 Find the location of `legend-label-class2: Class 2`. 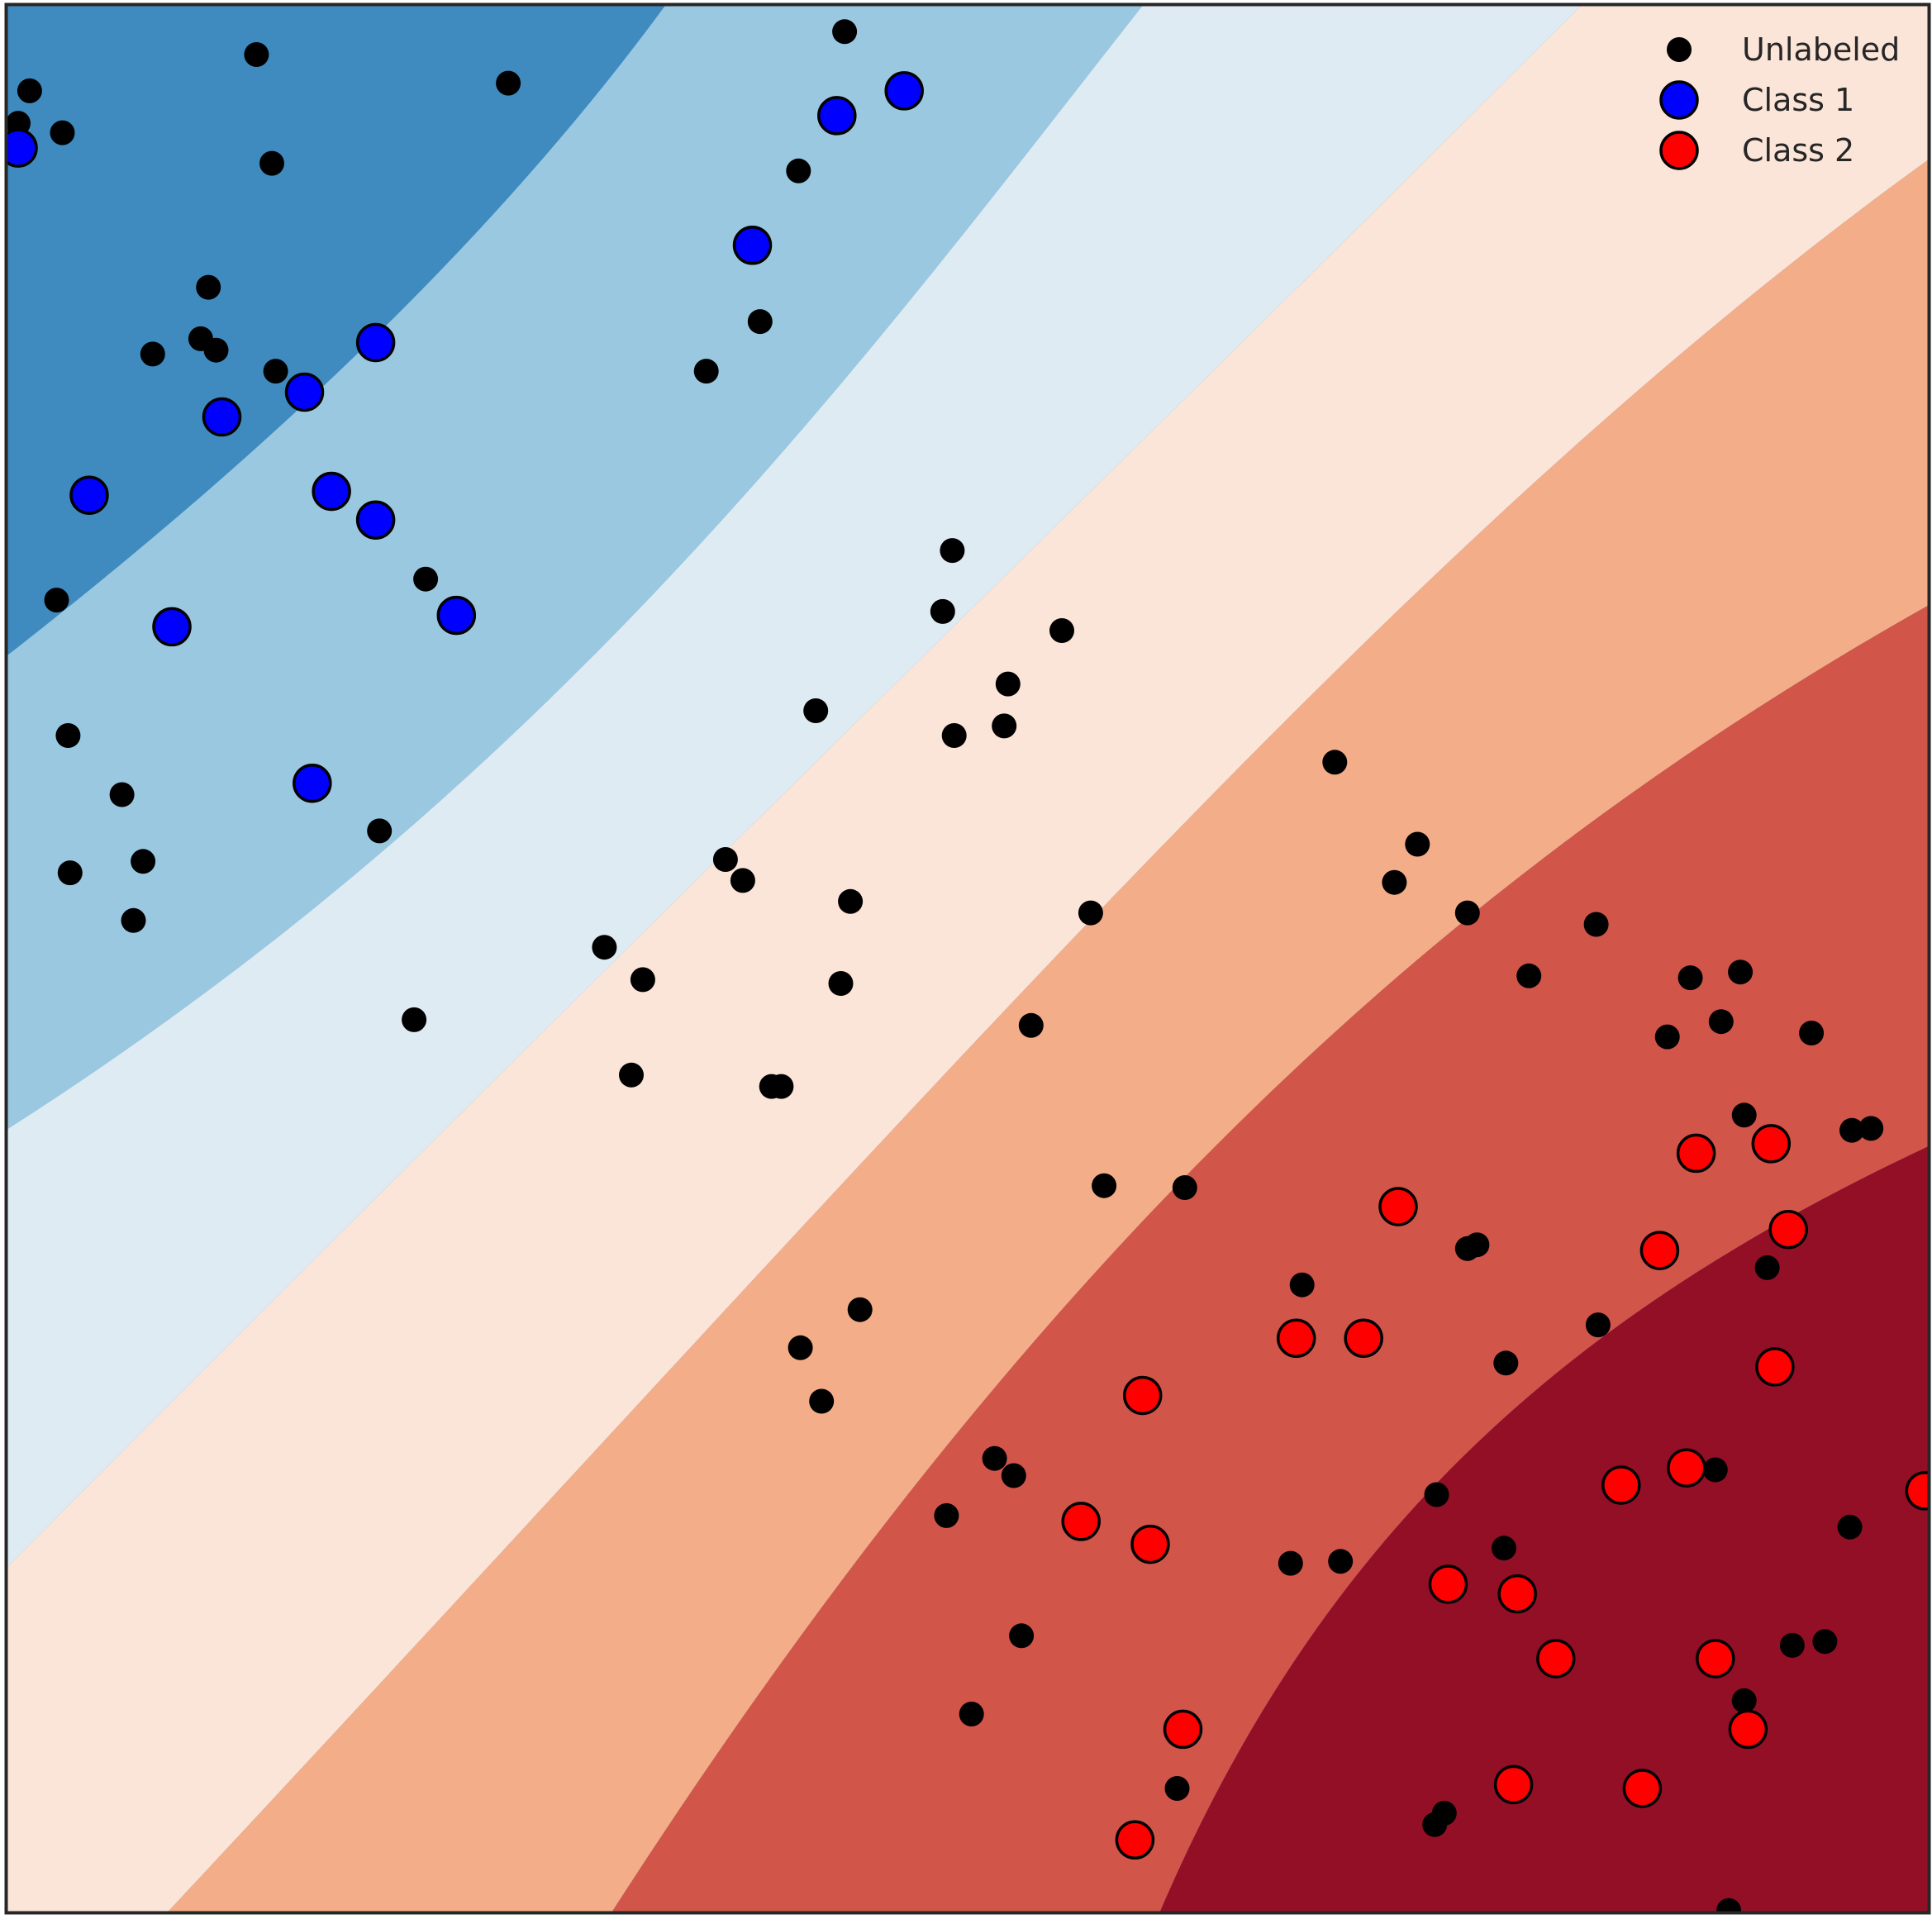

legend-label-class2: Class 2 is located at coordinates (1798, 150).